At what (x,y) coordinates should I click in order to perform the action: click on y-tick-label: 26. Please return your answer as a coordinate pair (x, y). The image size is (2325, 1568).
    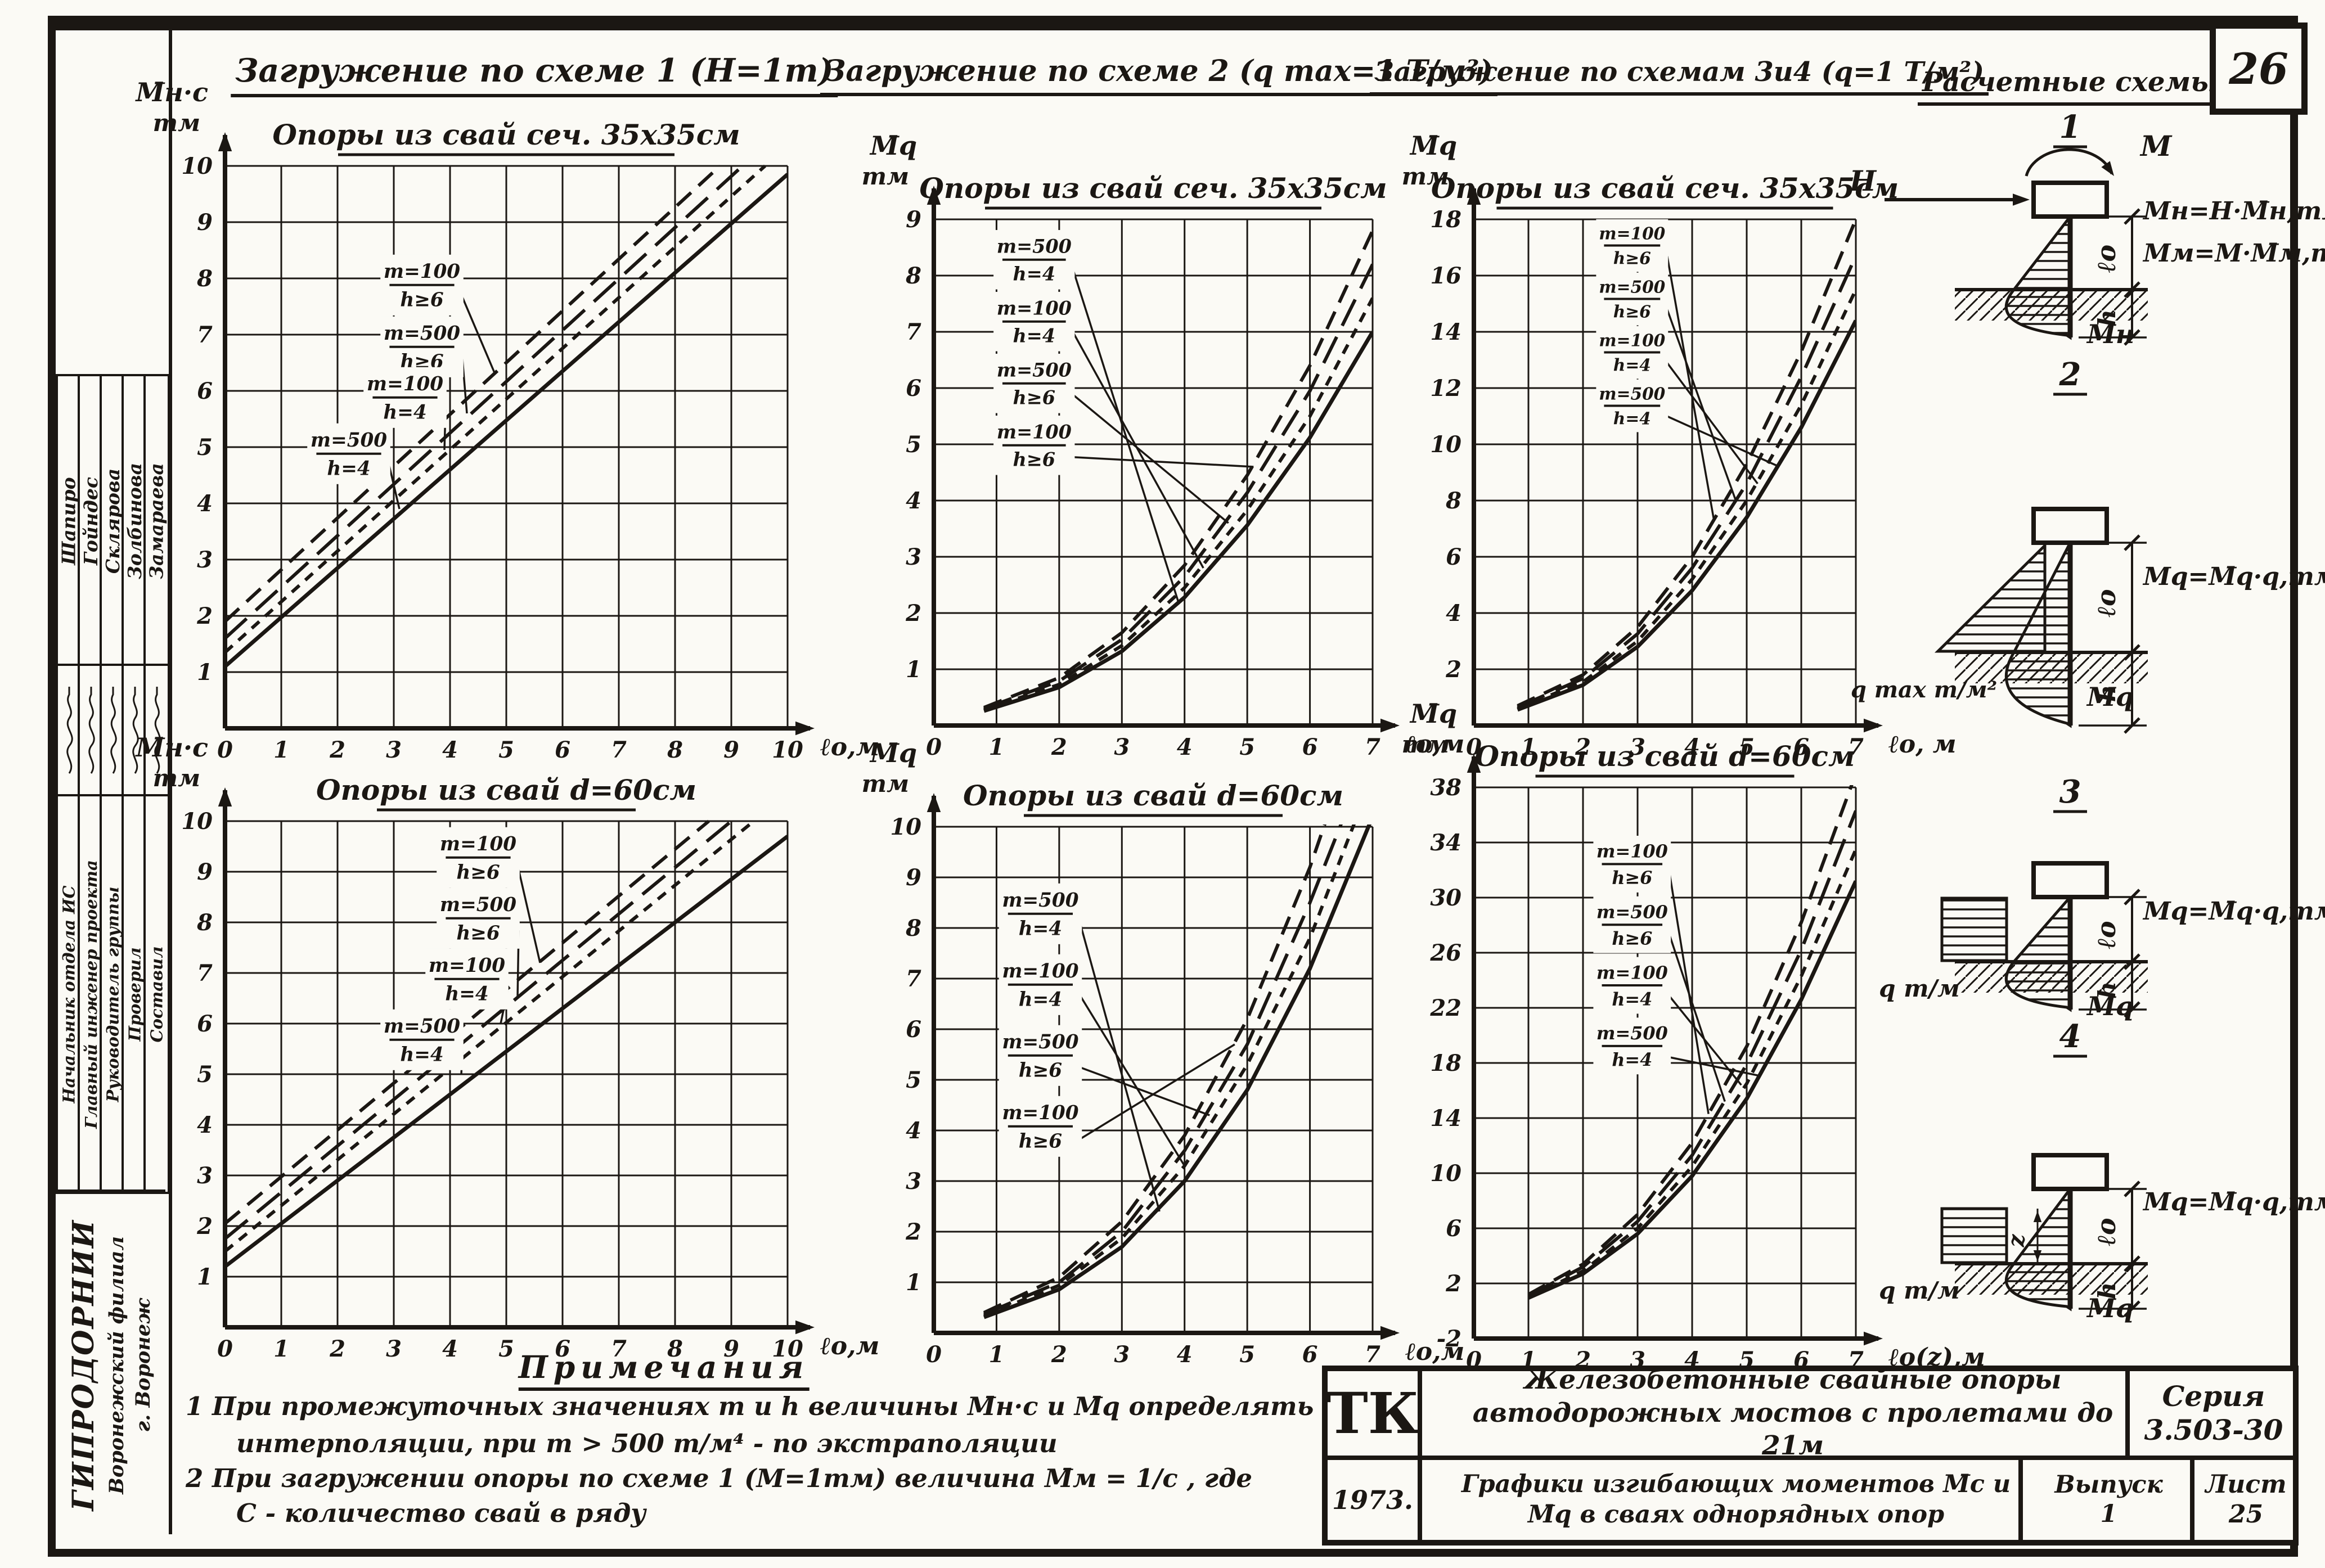
    Looking at the image, I should click on (1445, 953).